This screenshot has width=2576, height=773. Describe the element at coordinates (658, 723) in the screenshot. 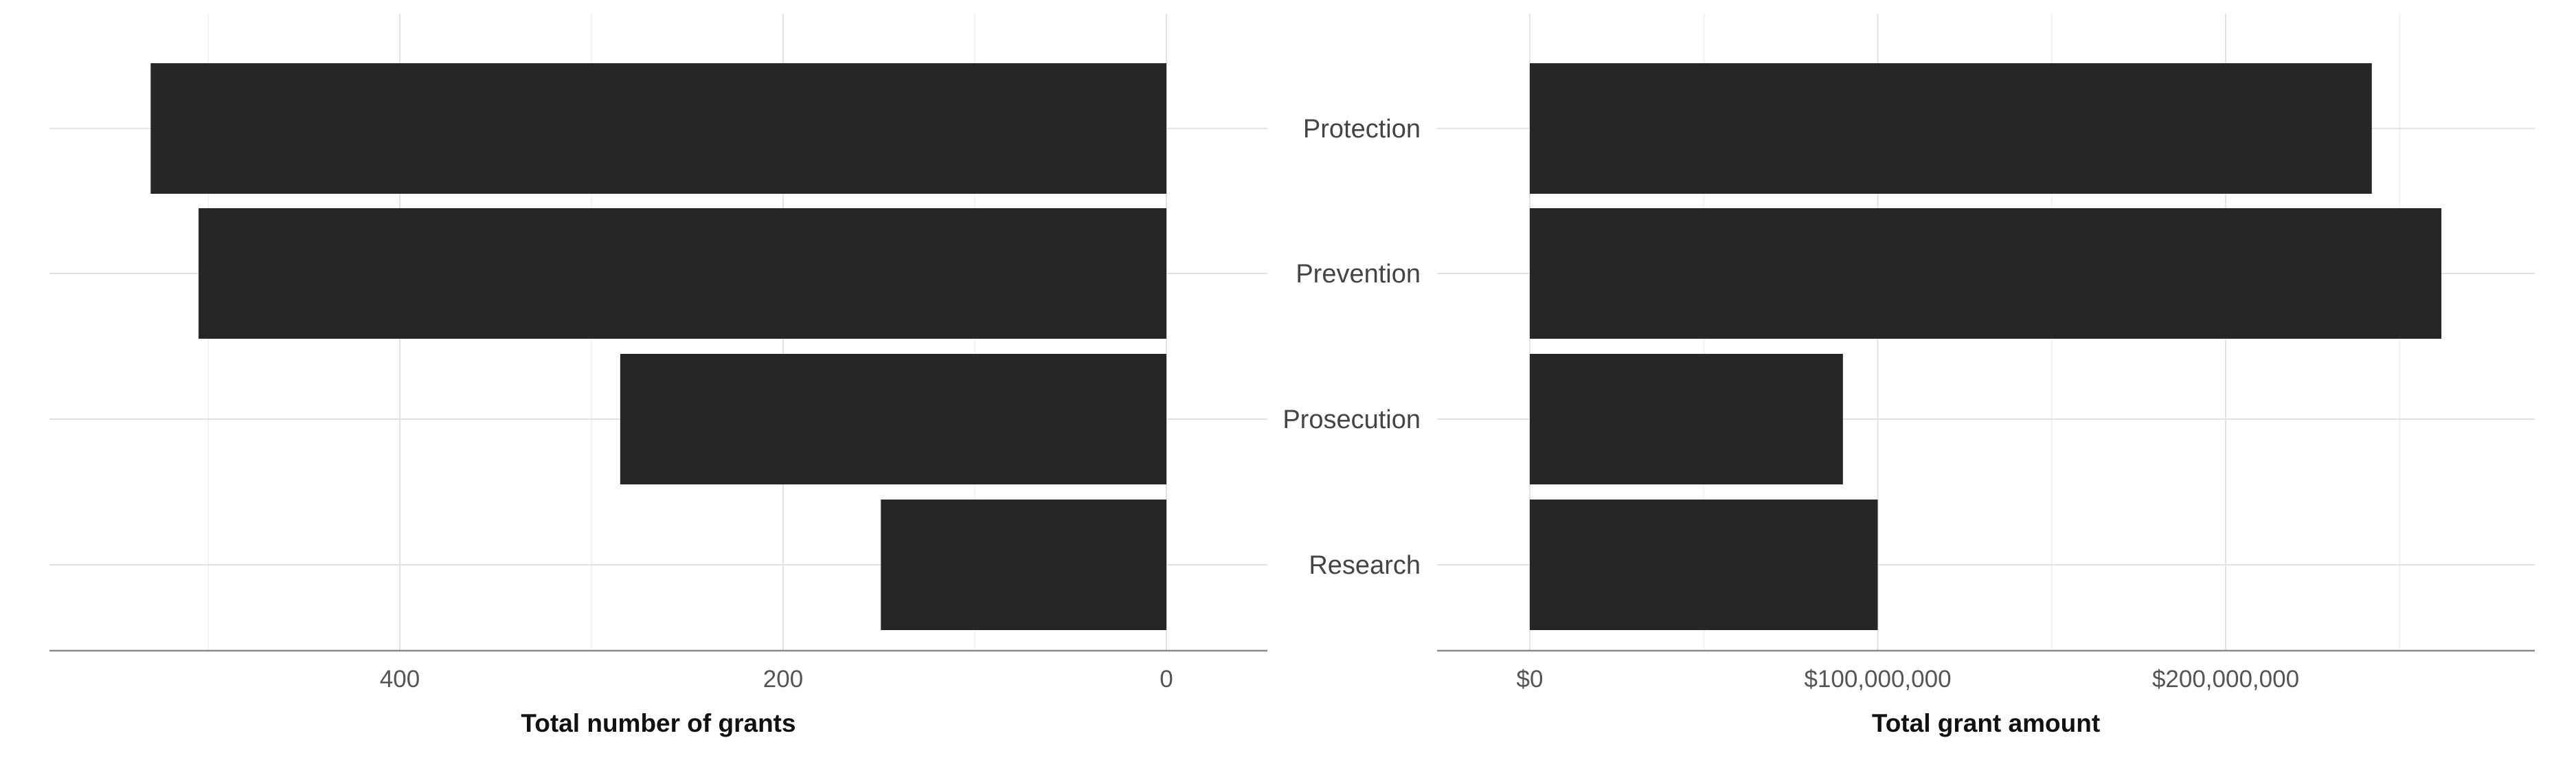

I see `count-x-axis-title: Total number of grants` at that location.